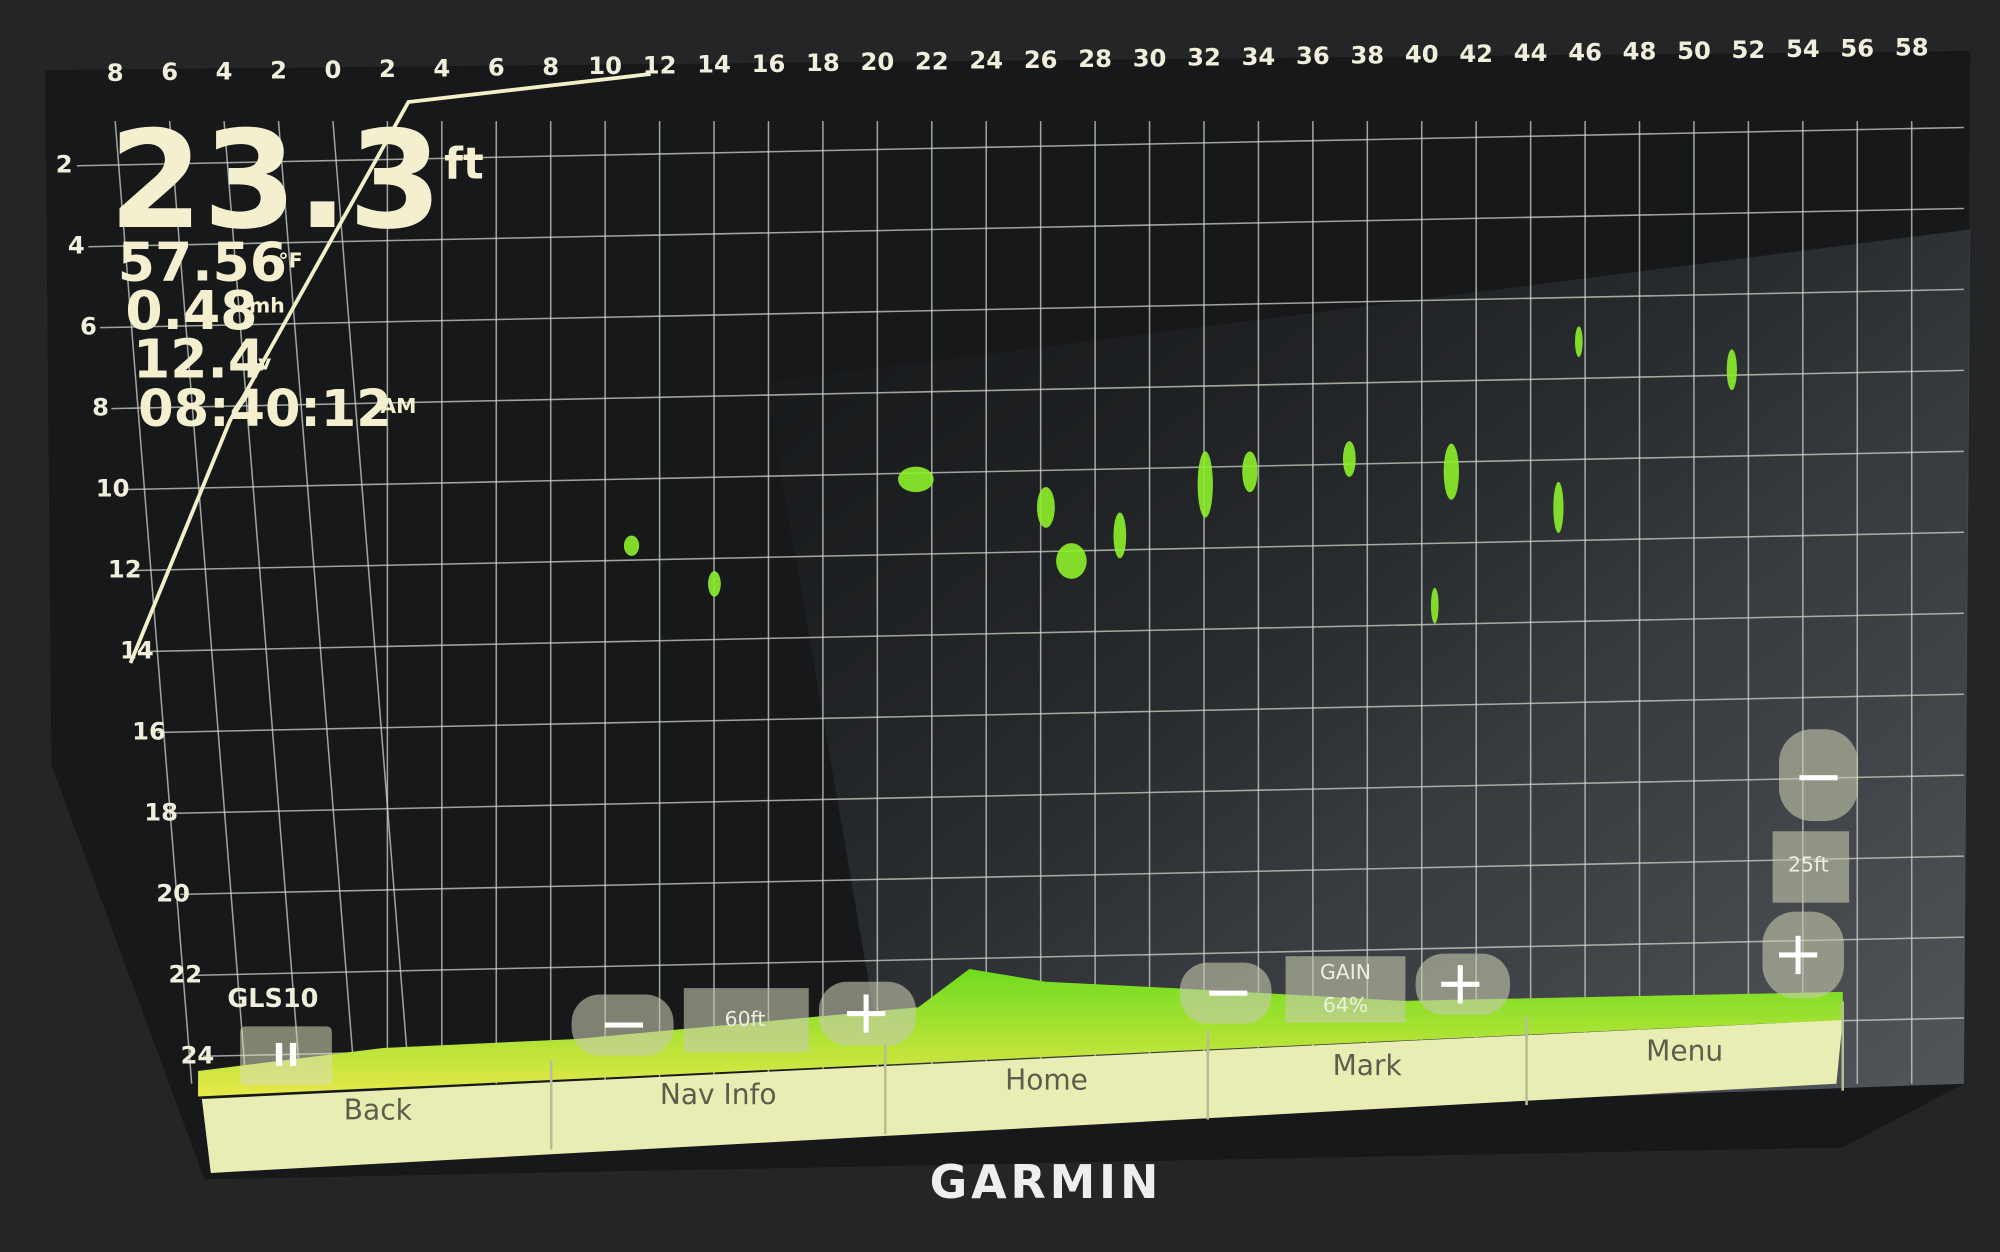  I want to click on nav-button: Nav Info, so click(718, 1094).